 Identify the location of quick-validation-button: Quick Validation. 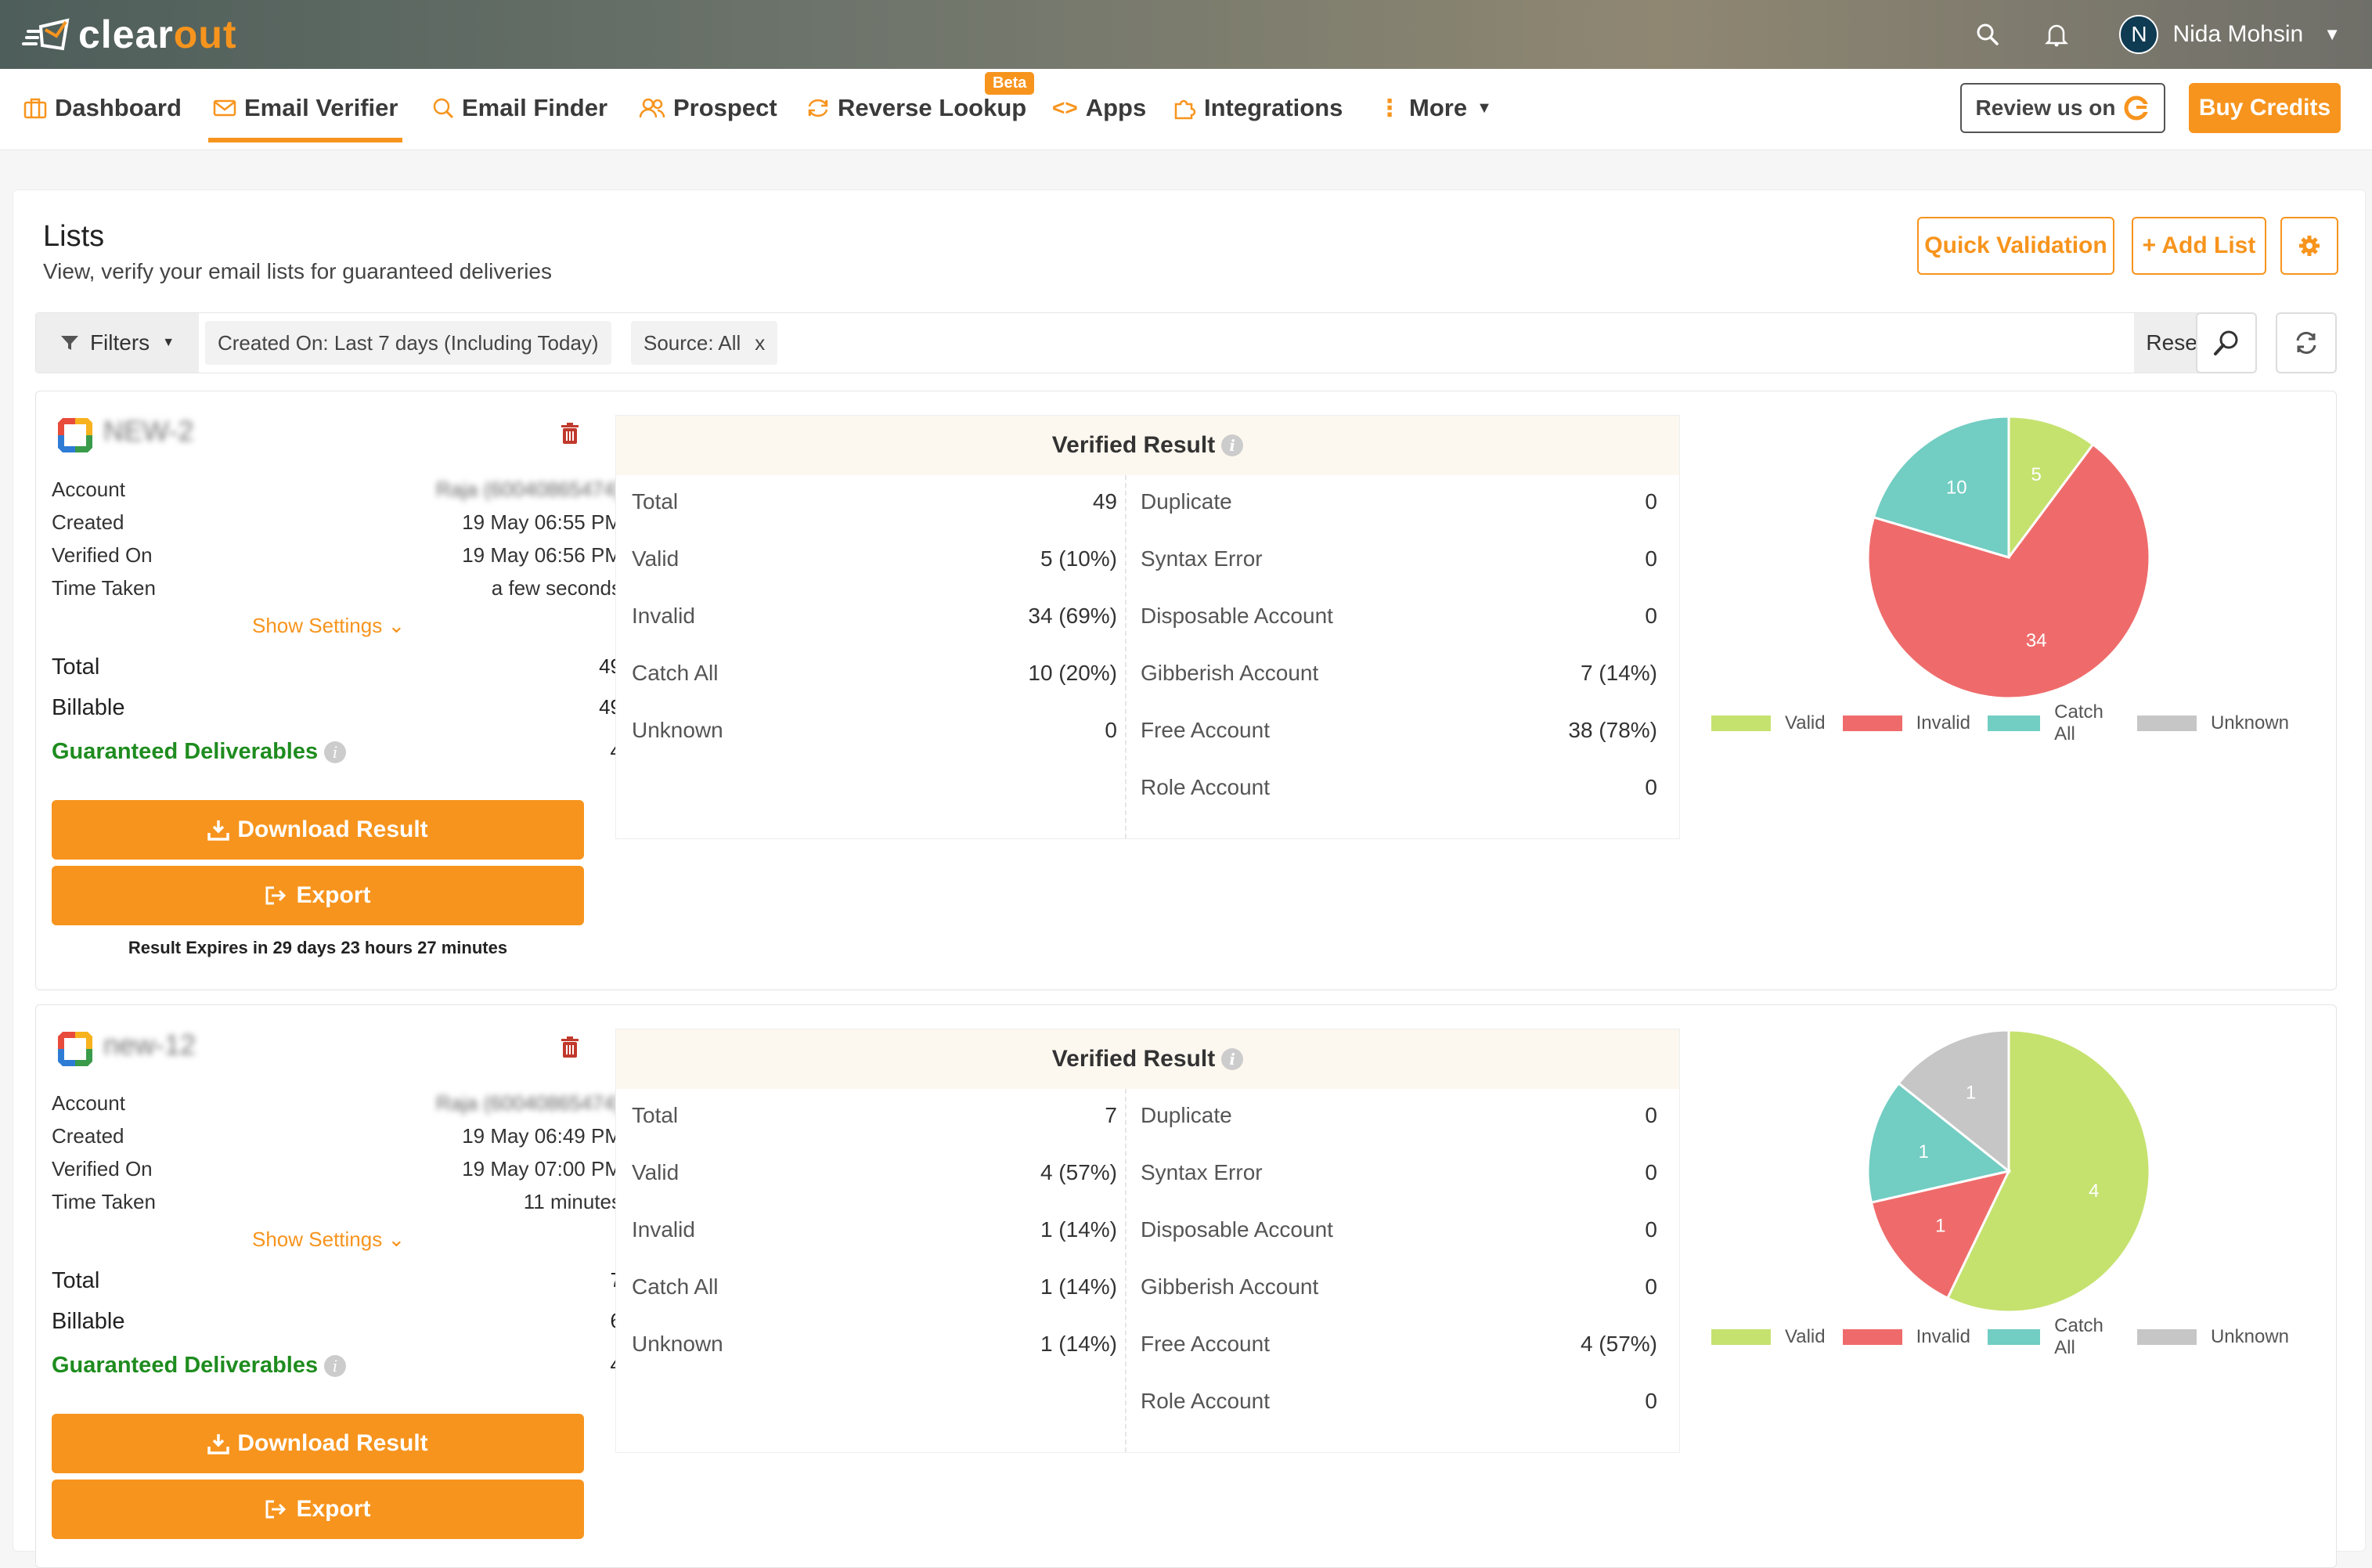
(2015, 246).